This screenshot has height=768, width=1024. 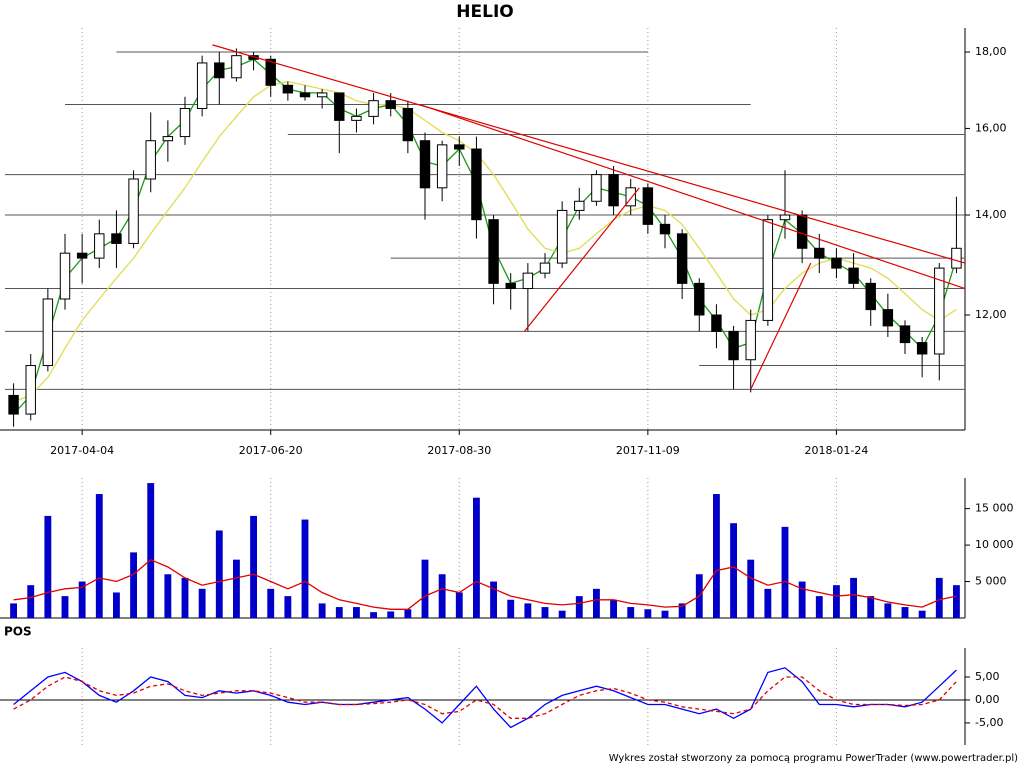 I want to click on y-tick-label: 15 000, so click(x=994, y=508).